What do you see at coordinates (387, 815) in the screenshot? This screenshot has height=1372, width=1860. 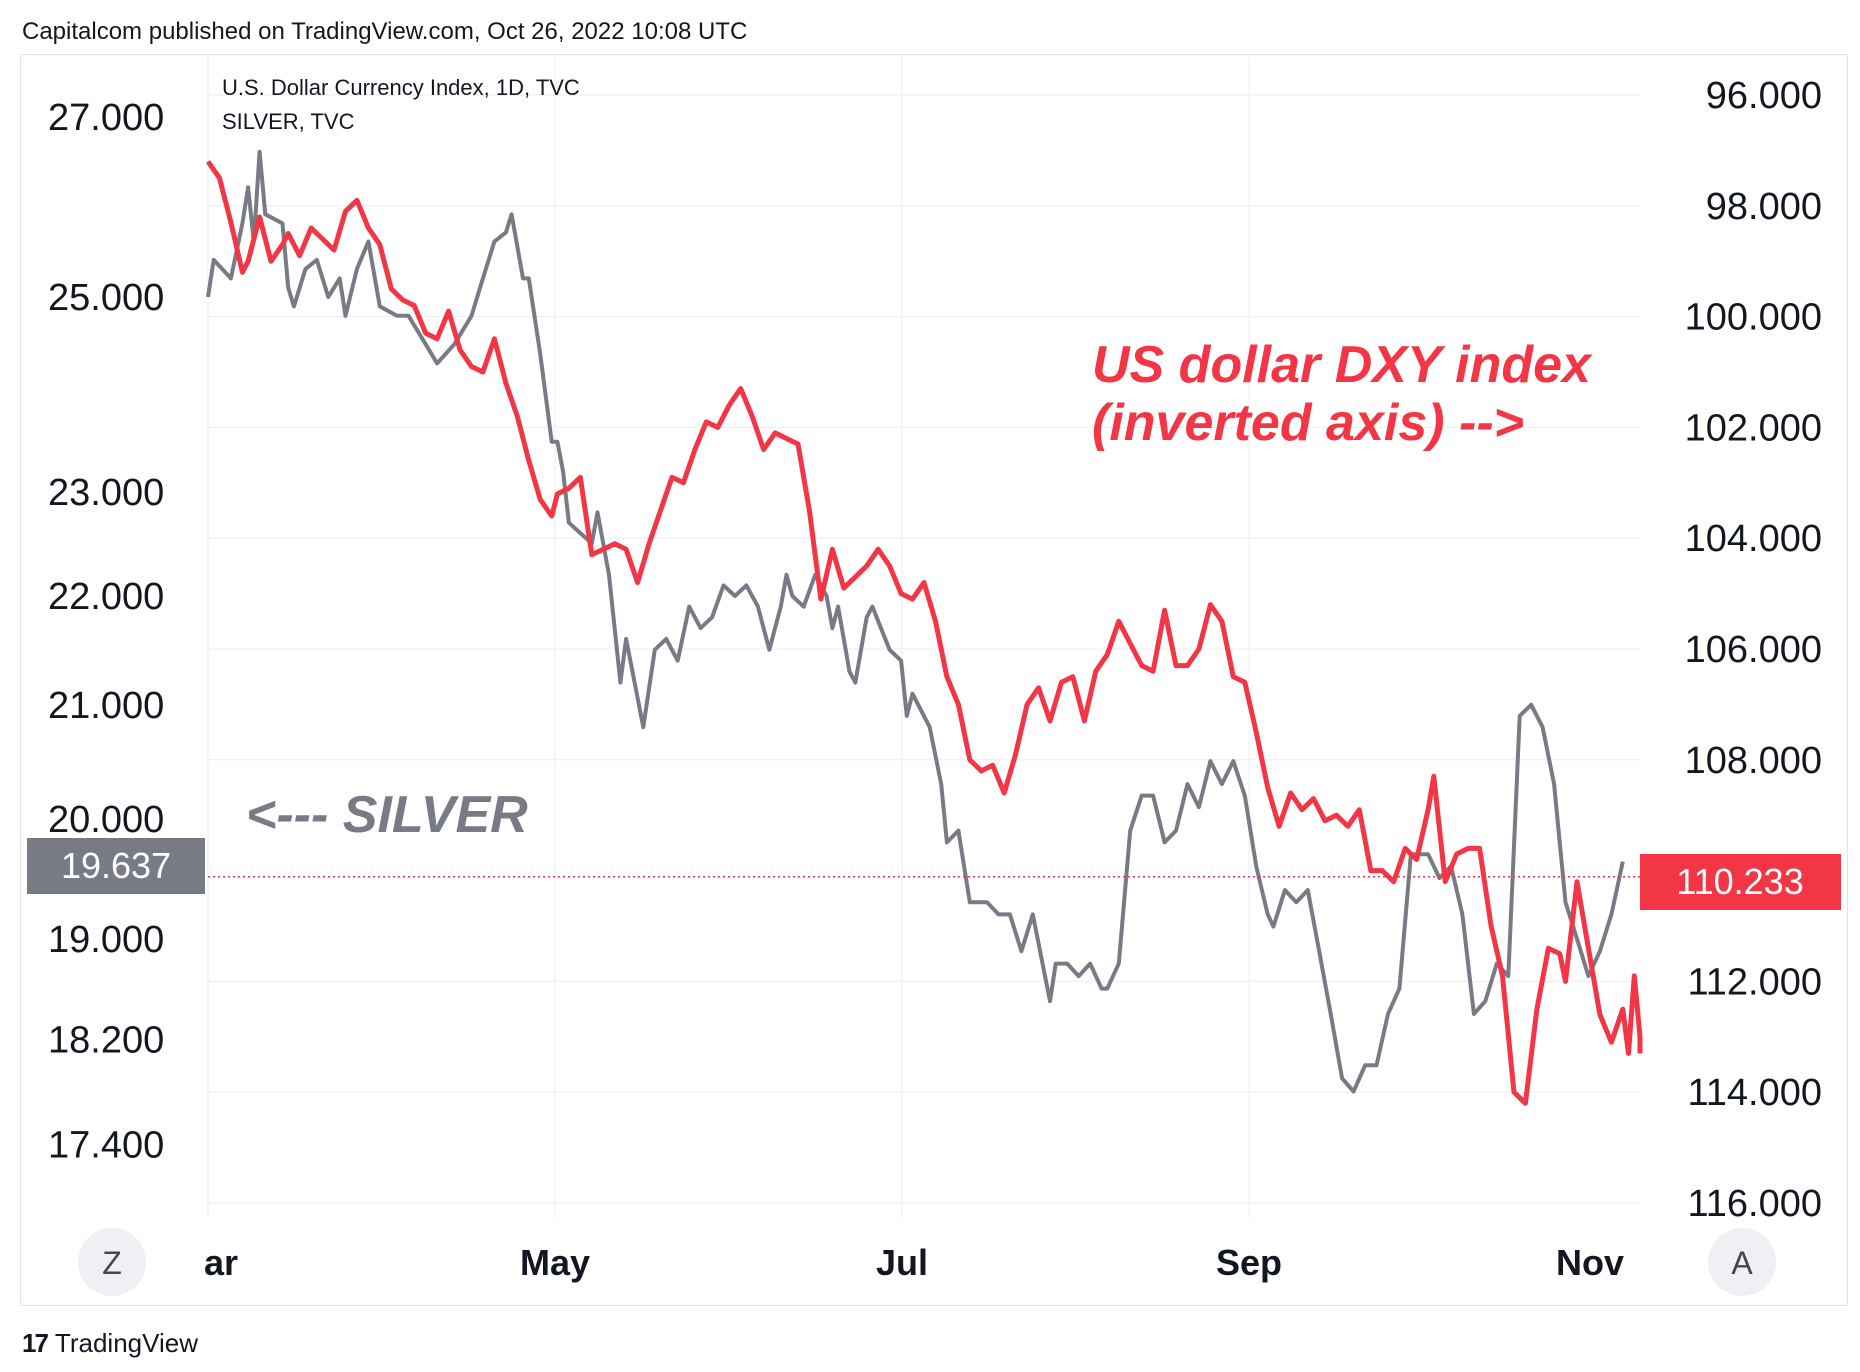 I see `silver-annotation: <--- SILVER` at bounding box center [387, 815].